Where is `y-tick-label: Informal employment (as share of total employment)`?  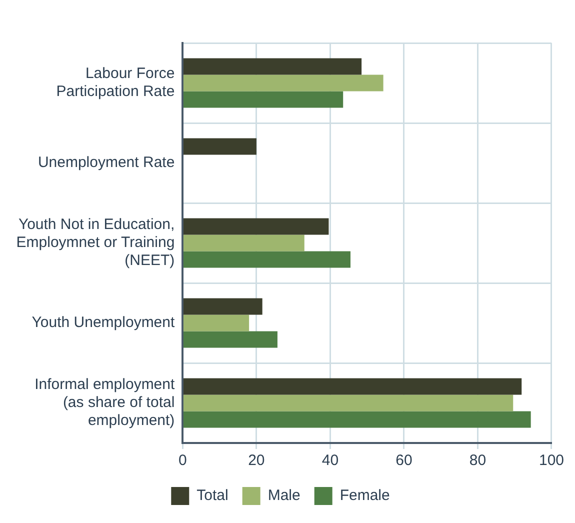 y-tick-label: Informal employment (as share of total employment) is located at coordinates (105, 403).